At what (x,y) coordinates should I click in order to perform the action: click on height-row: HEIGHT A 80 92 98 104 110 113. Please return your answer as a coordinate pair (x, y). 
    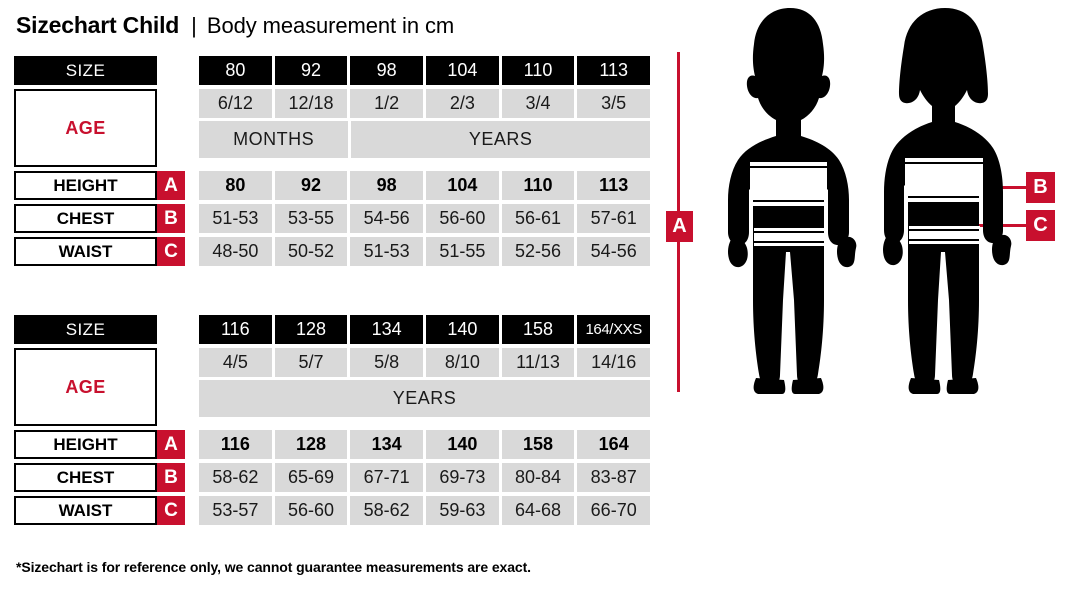
    Looking at the image, I should click on (332, 185).